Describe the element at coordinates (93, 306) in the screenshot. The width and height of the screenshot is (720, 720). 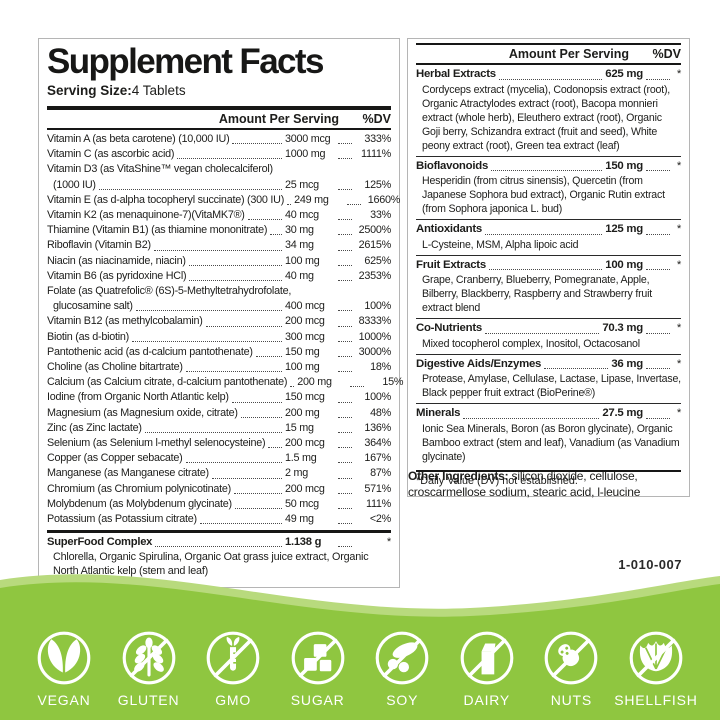
I see `nutrient-name-cont: glucosamine salt)` at that location.